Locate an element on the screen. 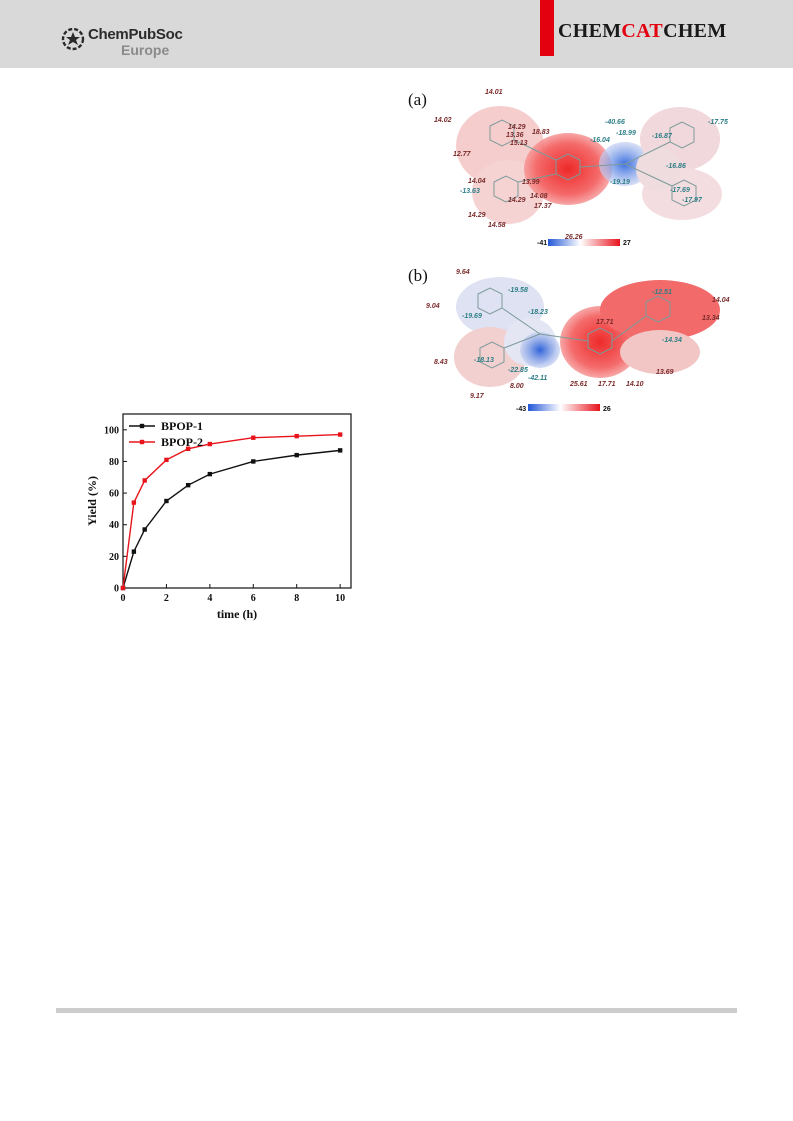 This screenshot has width=793, height=1121. molecule-b is located at coordinates (574, 328).